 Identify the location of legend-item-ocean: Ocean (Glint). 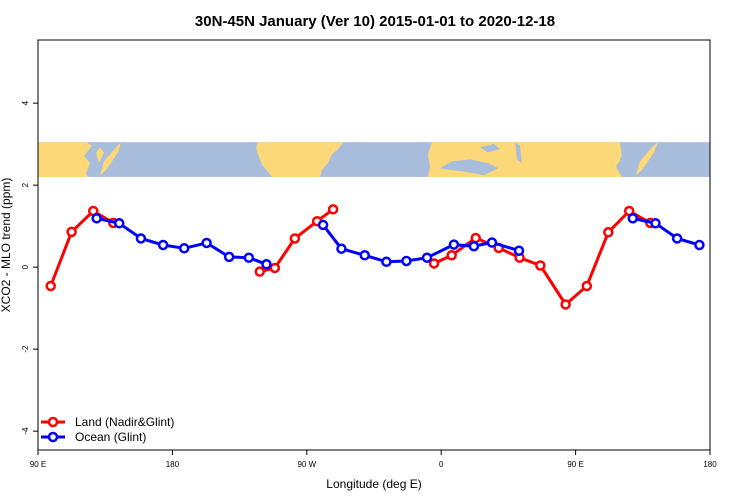
(93, 437).